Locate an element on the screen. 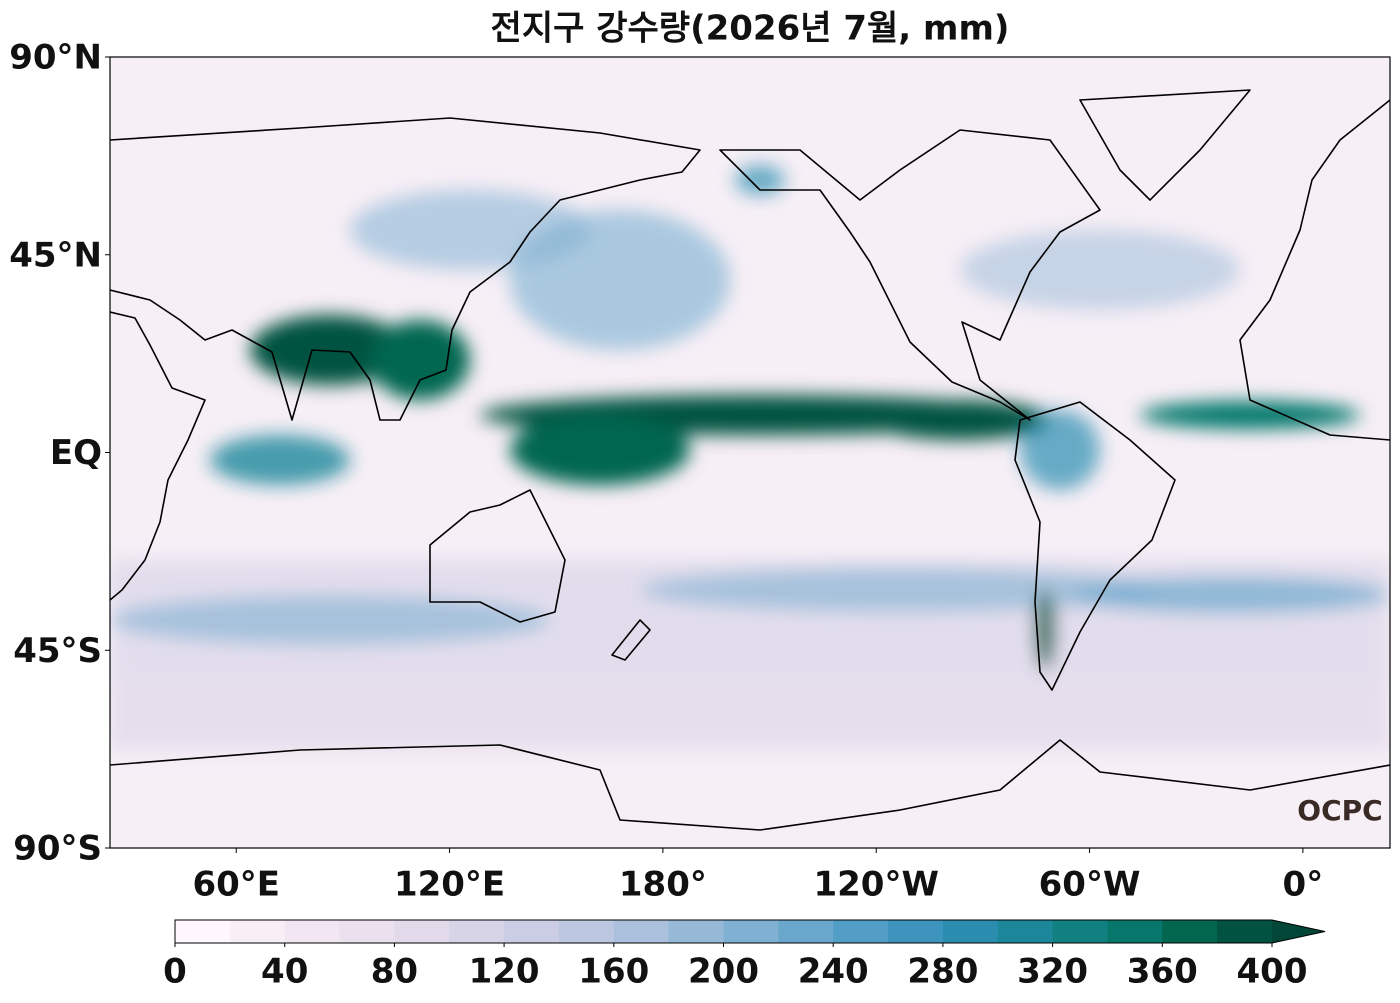  colorbar-extend is located at coordinates (1298, 931).